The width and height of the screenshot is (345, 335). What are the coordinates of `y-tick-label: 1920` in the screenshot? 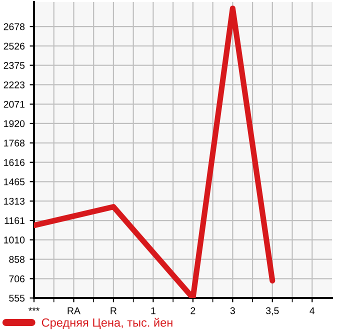 It's located at (14, 124).